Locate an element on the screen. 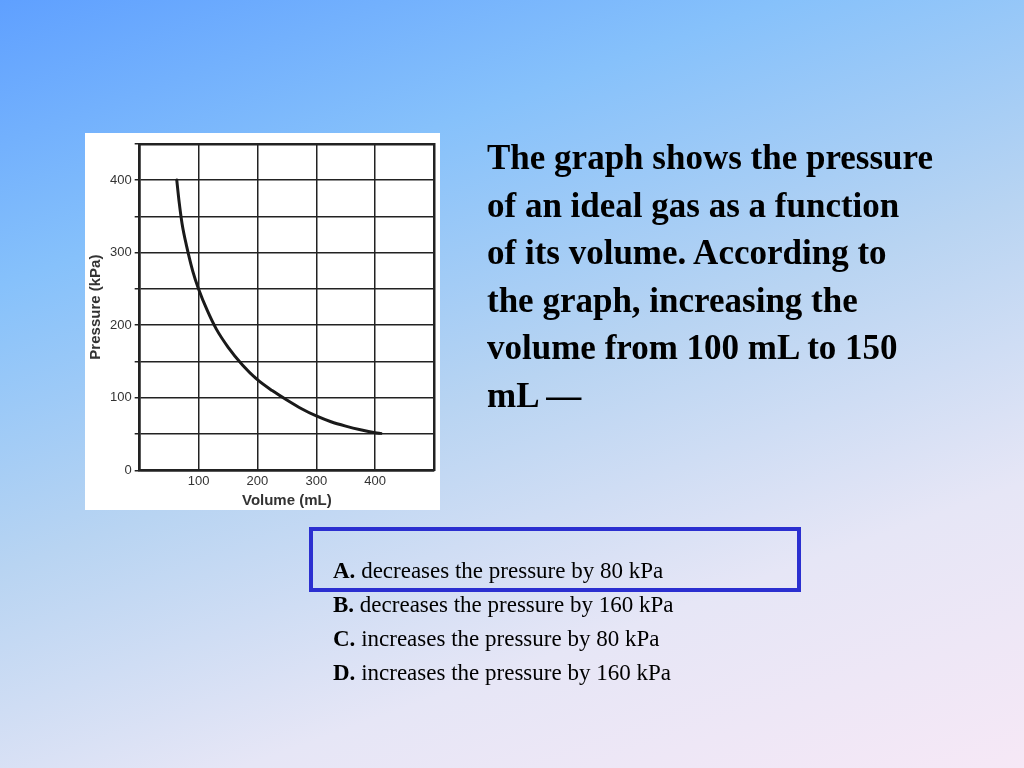 The image size is (1024, 768). y-tick-label: 0 is located at coordinates (128, 469).